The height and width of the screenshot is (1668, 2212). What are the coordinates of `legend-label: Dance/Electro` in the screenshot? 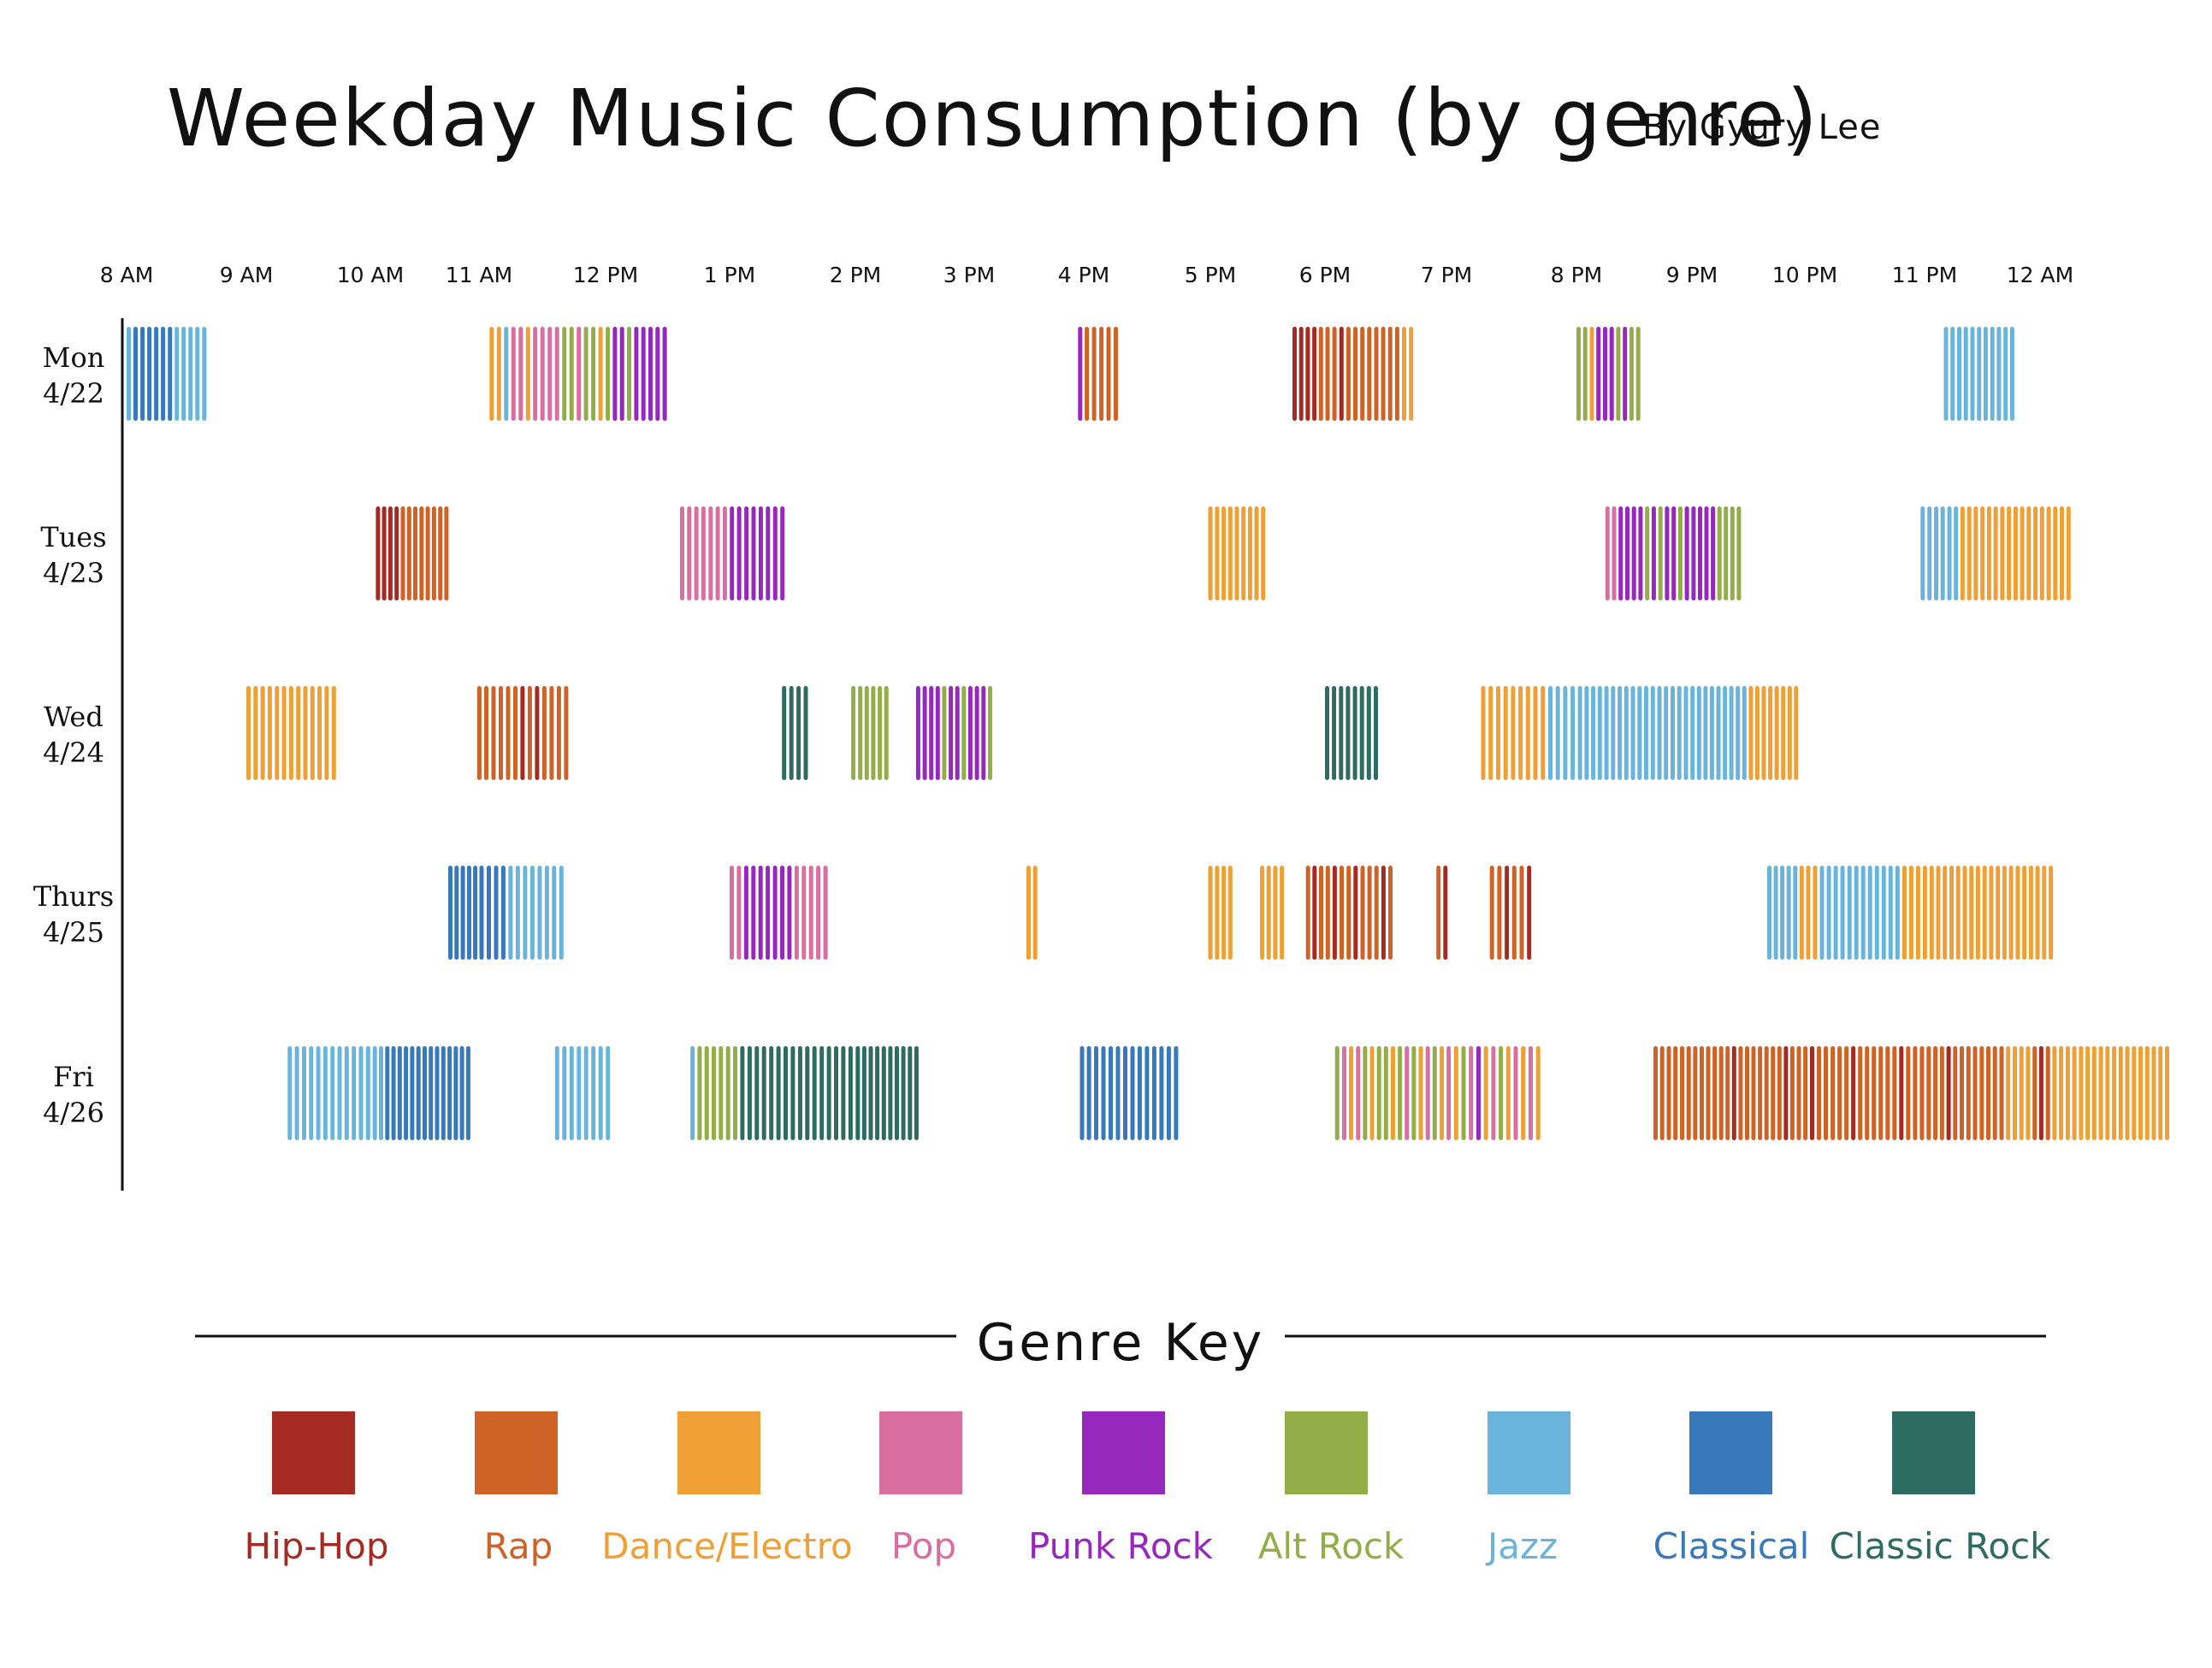 It's located at (726, 1546).